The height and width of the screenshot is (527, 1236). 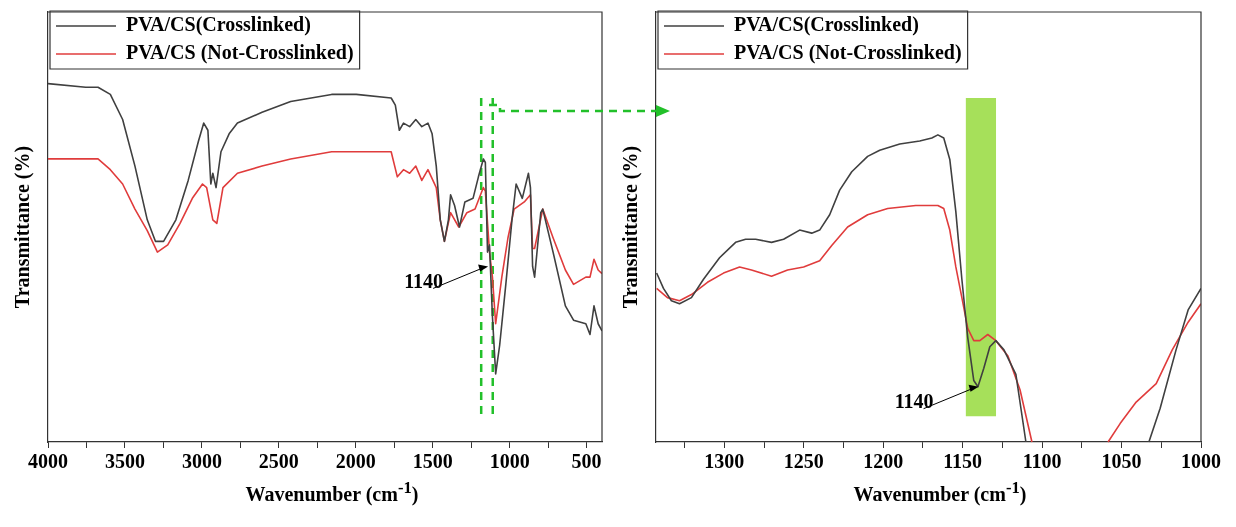 I want to click on x-tick-label: 2500, so click(x=278, y=461).